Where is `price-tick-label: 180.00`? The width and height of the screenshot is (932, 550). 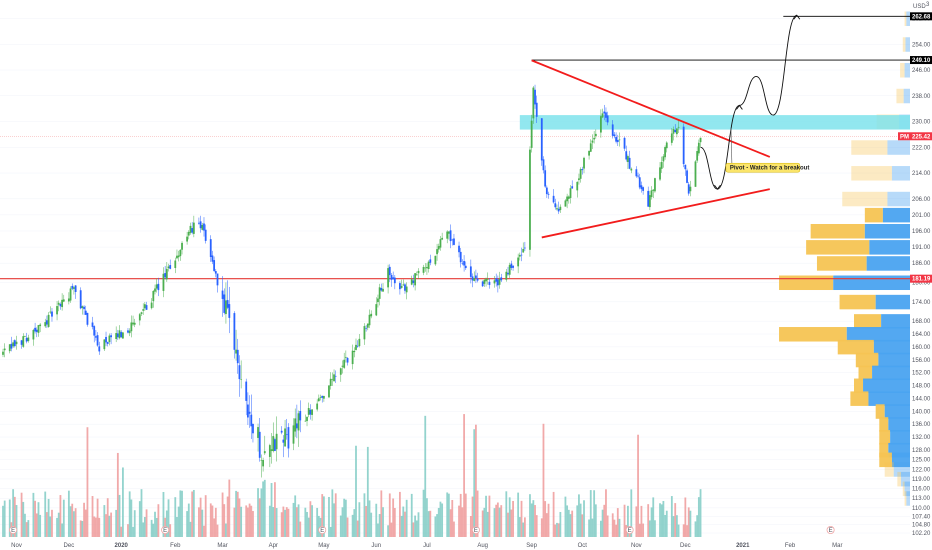
price-tick-label: 180.00 is located at coordinates (921, 284).